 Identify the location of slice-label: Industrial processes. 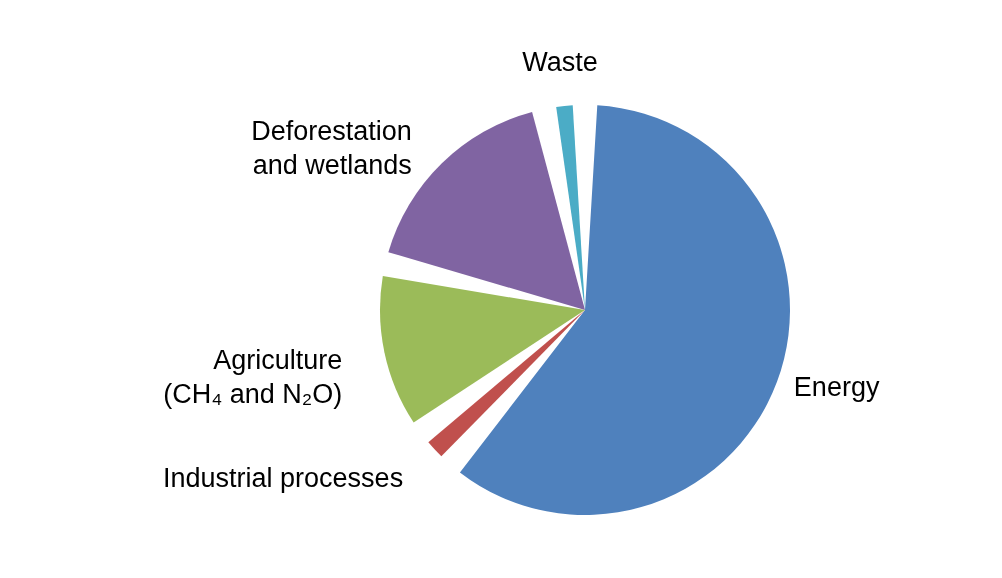
(283, 477).